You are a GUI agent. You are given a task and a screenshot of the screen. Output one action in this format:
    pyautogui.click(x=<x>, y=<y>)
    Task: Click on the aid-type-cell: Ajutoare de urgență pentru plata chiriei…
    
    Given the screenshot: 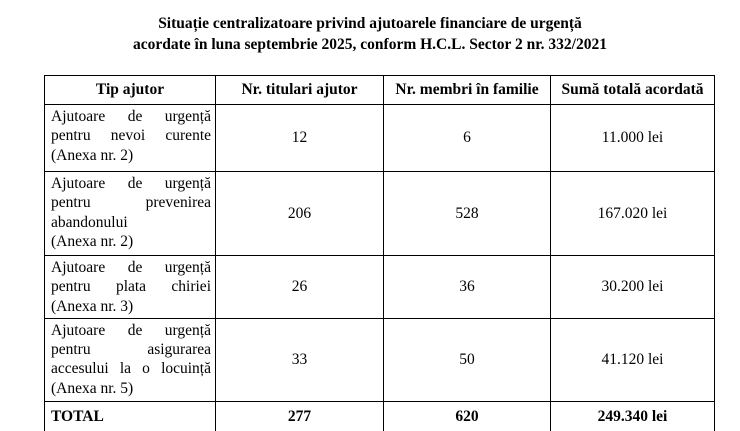 What is the action you would take?
    pyautogui.click(x=130, y=287)
    